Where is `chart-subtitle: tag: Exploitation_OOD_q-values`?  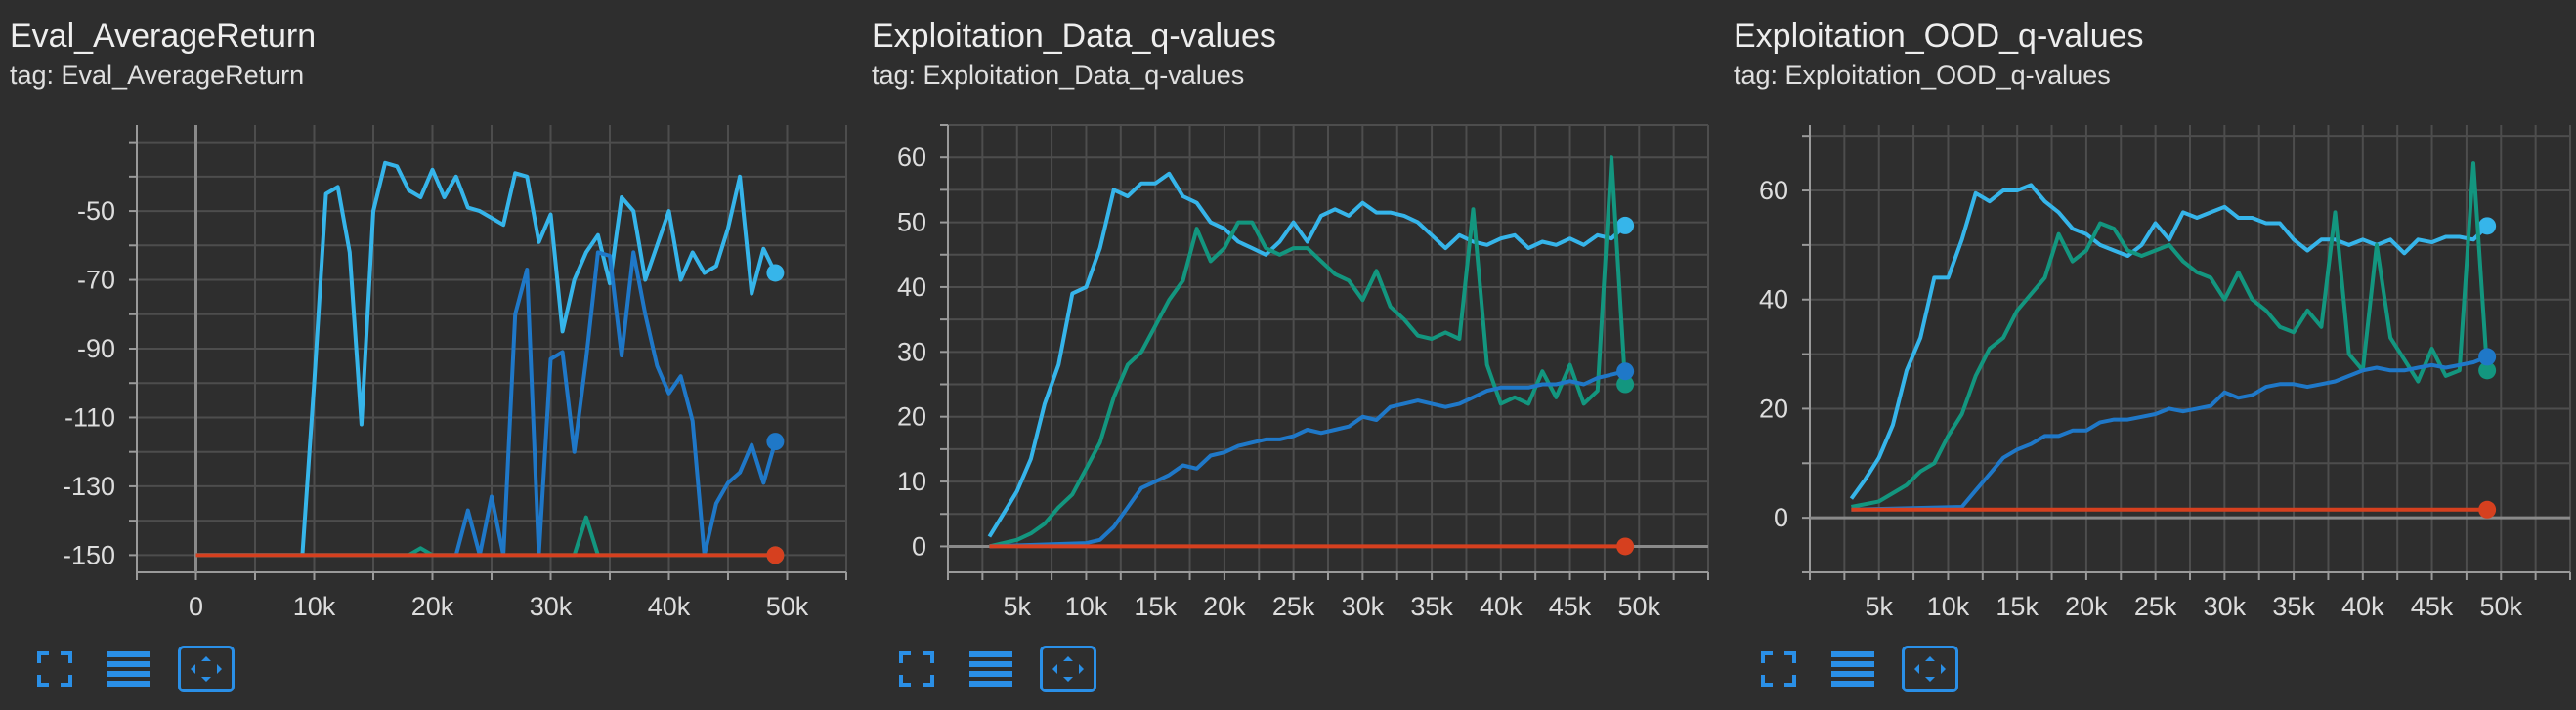
chart-subtitle: tag: Exploitation_OOD_q-values is located at coordinates (1923, 75).